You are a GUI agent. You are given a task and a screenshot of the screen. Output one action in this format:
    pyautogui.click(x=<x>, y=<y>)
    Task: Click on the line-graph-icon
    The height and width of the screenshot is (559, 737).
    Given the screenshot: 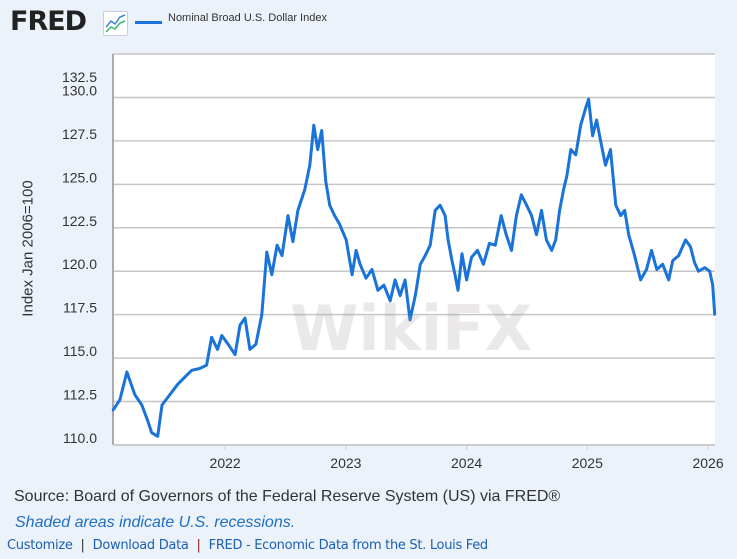 What is the action you would take?
    pyautogui.click(x=115, y=23)
    